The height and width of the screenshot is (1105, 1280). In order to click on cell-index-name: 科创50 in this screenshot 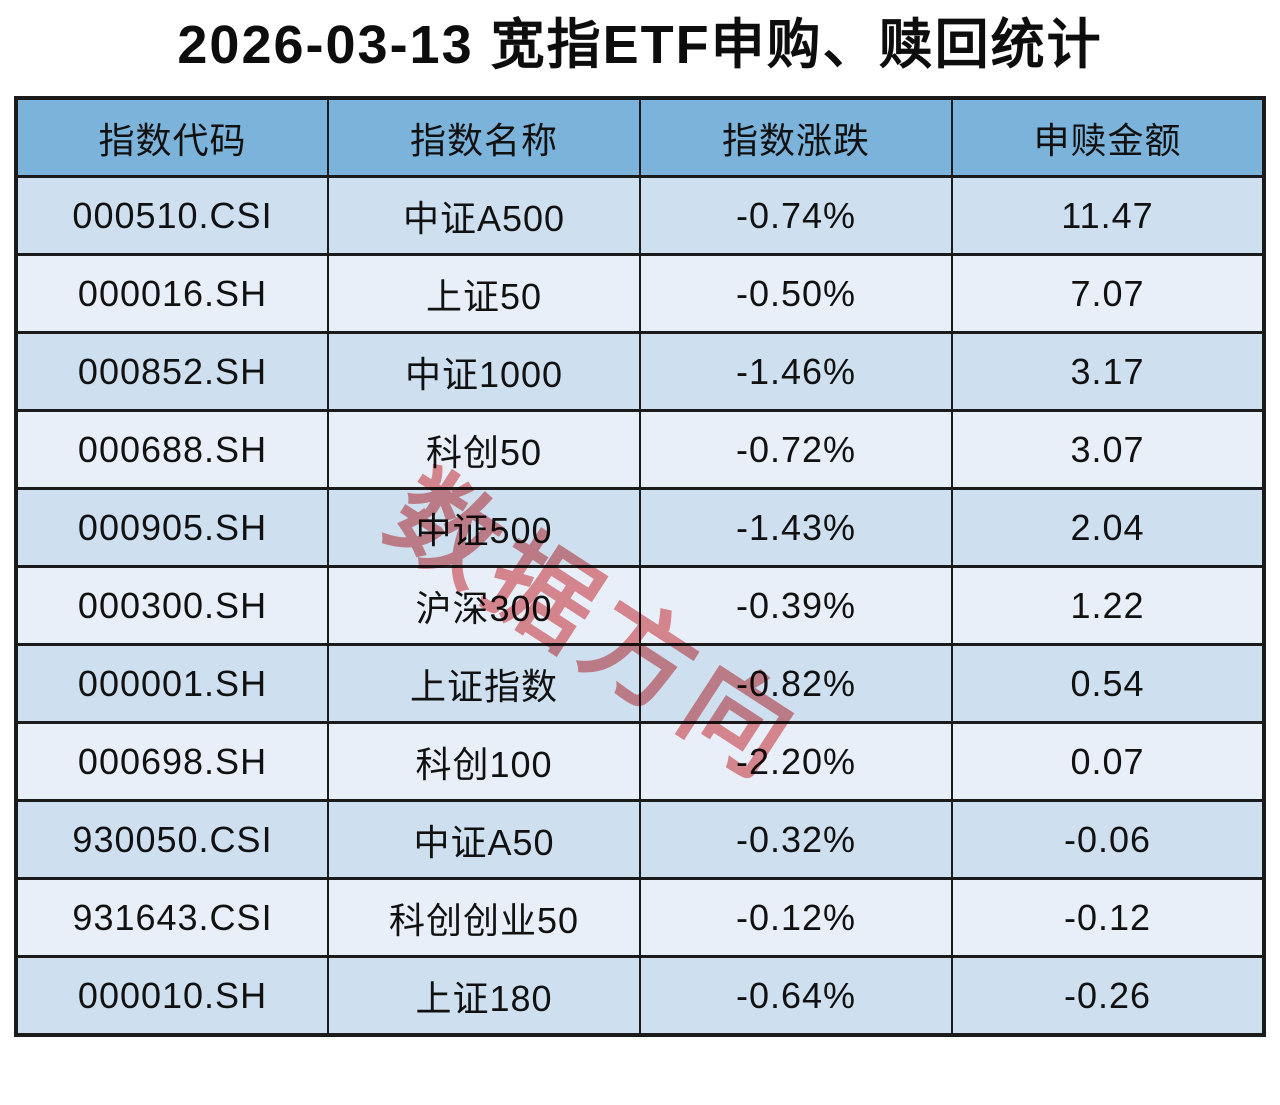, I will do `click(484, 449)`.